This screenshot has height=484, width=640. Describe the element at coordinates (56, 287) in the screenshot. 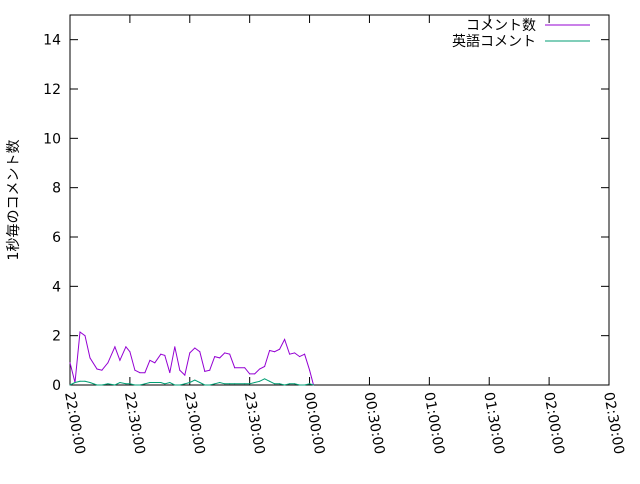

I see `y-tick-label: 4` at that location.